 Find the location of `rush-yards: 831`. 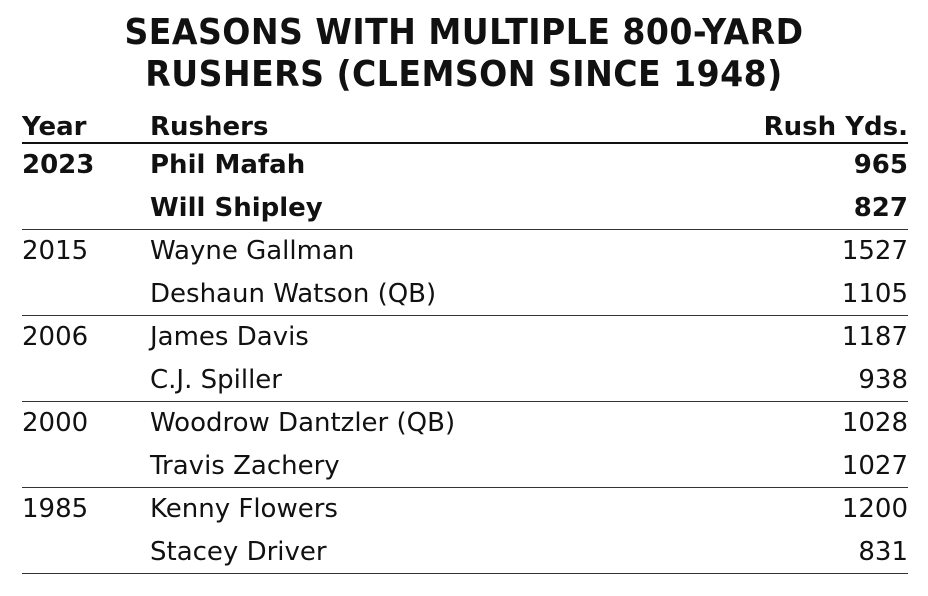

rush-yards: 831 is located at coordinates (883, 551).